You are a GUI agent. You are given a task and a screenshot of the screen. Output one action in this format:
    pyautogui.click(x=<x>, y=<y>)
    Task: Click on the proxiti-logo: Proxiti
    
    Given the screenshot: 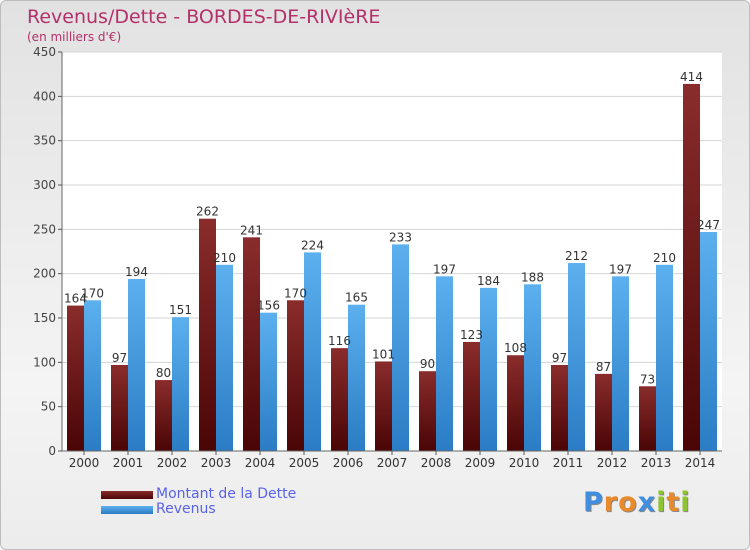 What is the action you would take?
    pyautogui.click(x=637, y=502)
    